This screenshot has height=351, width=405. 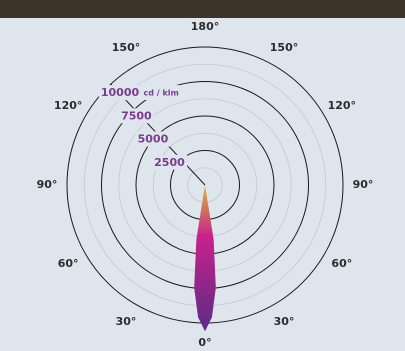 I want to click on intensity-lobe, so click(x=205, y=258).